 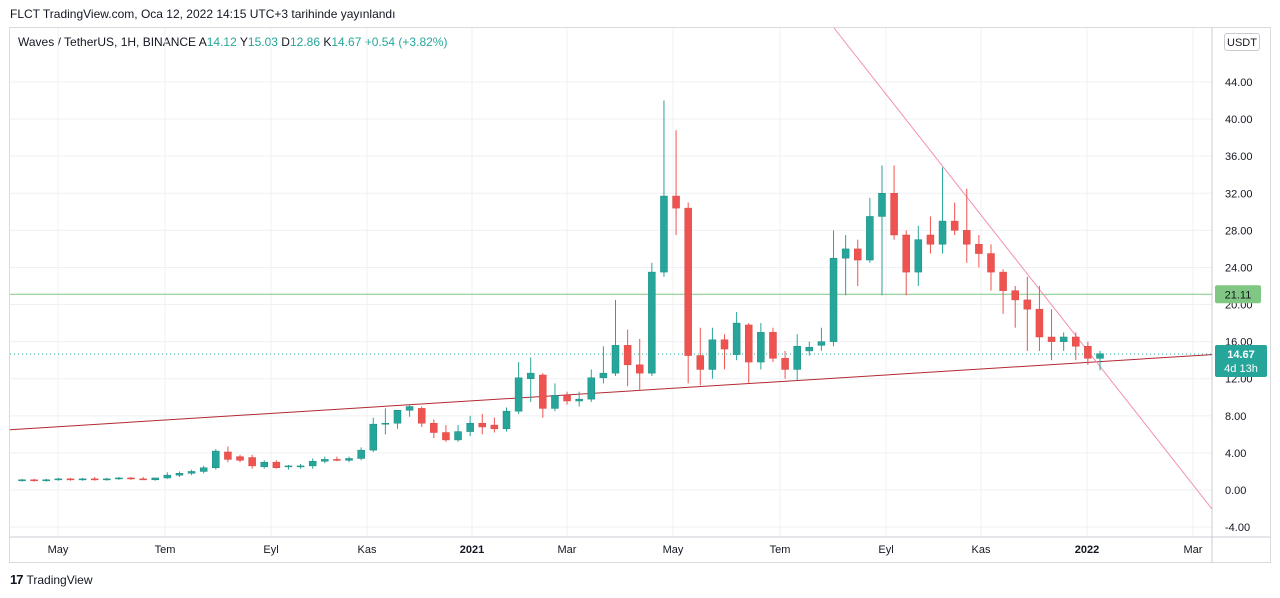 I want to click on footer-brand: 17 TradingView, so click(x=51, y=579).